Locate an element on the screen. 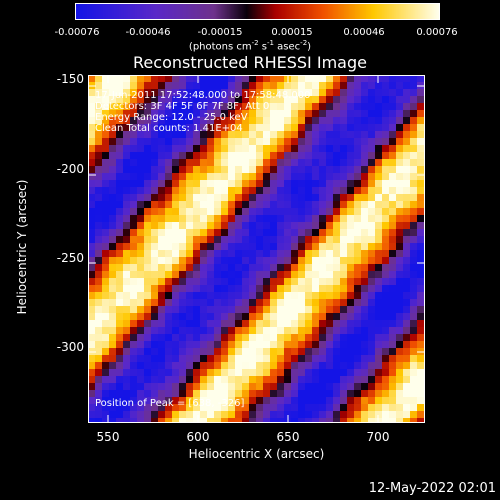  colorbar-tick-label: 0.00015 is located at coordinates (292, 32).